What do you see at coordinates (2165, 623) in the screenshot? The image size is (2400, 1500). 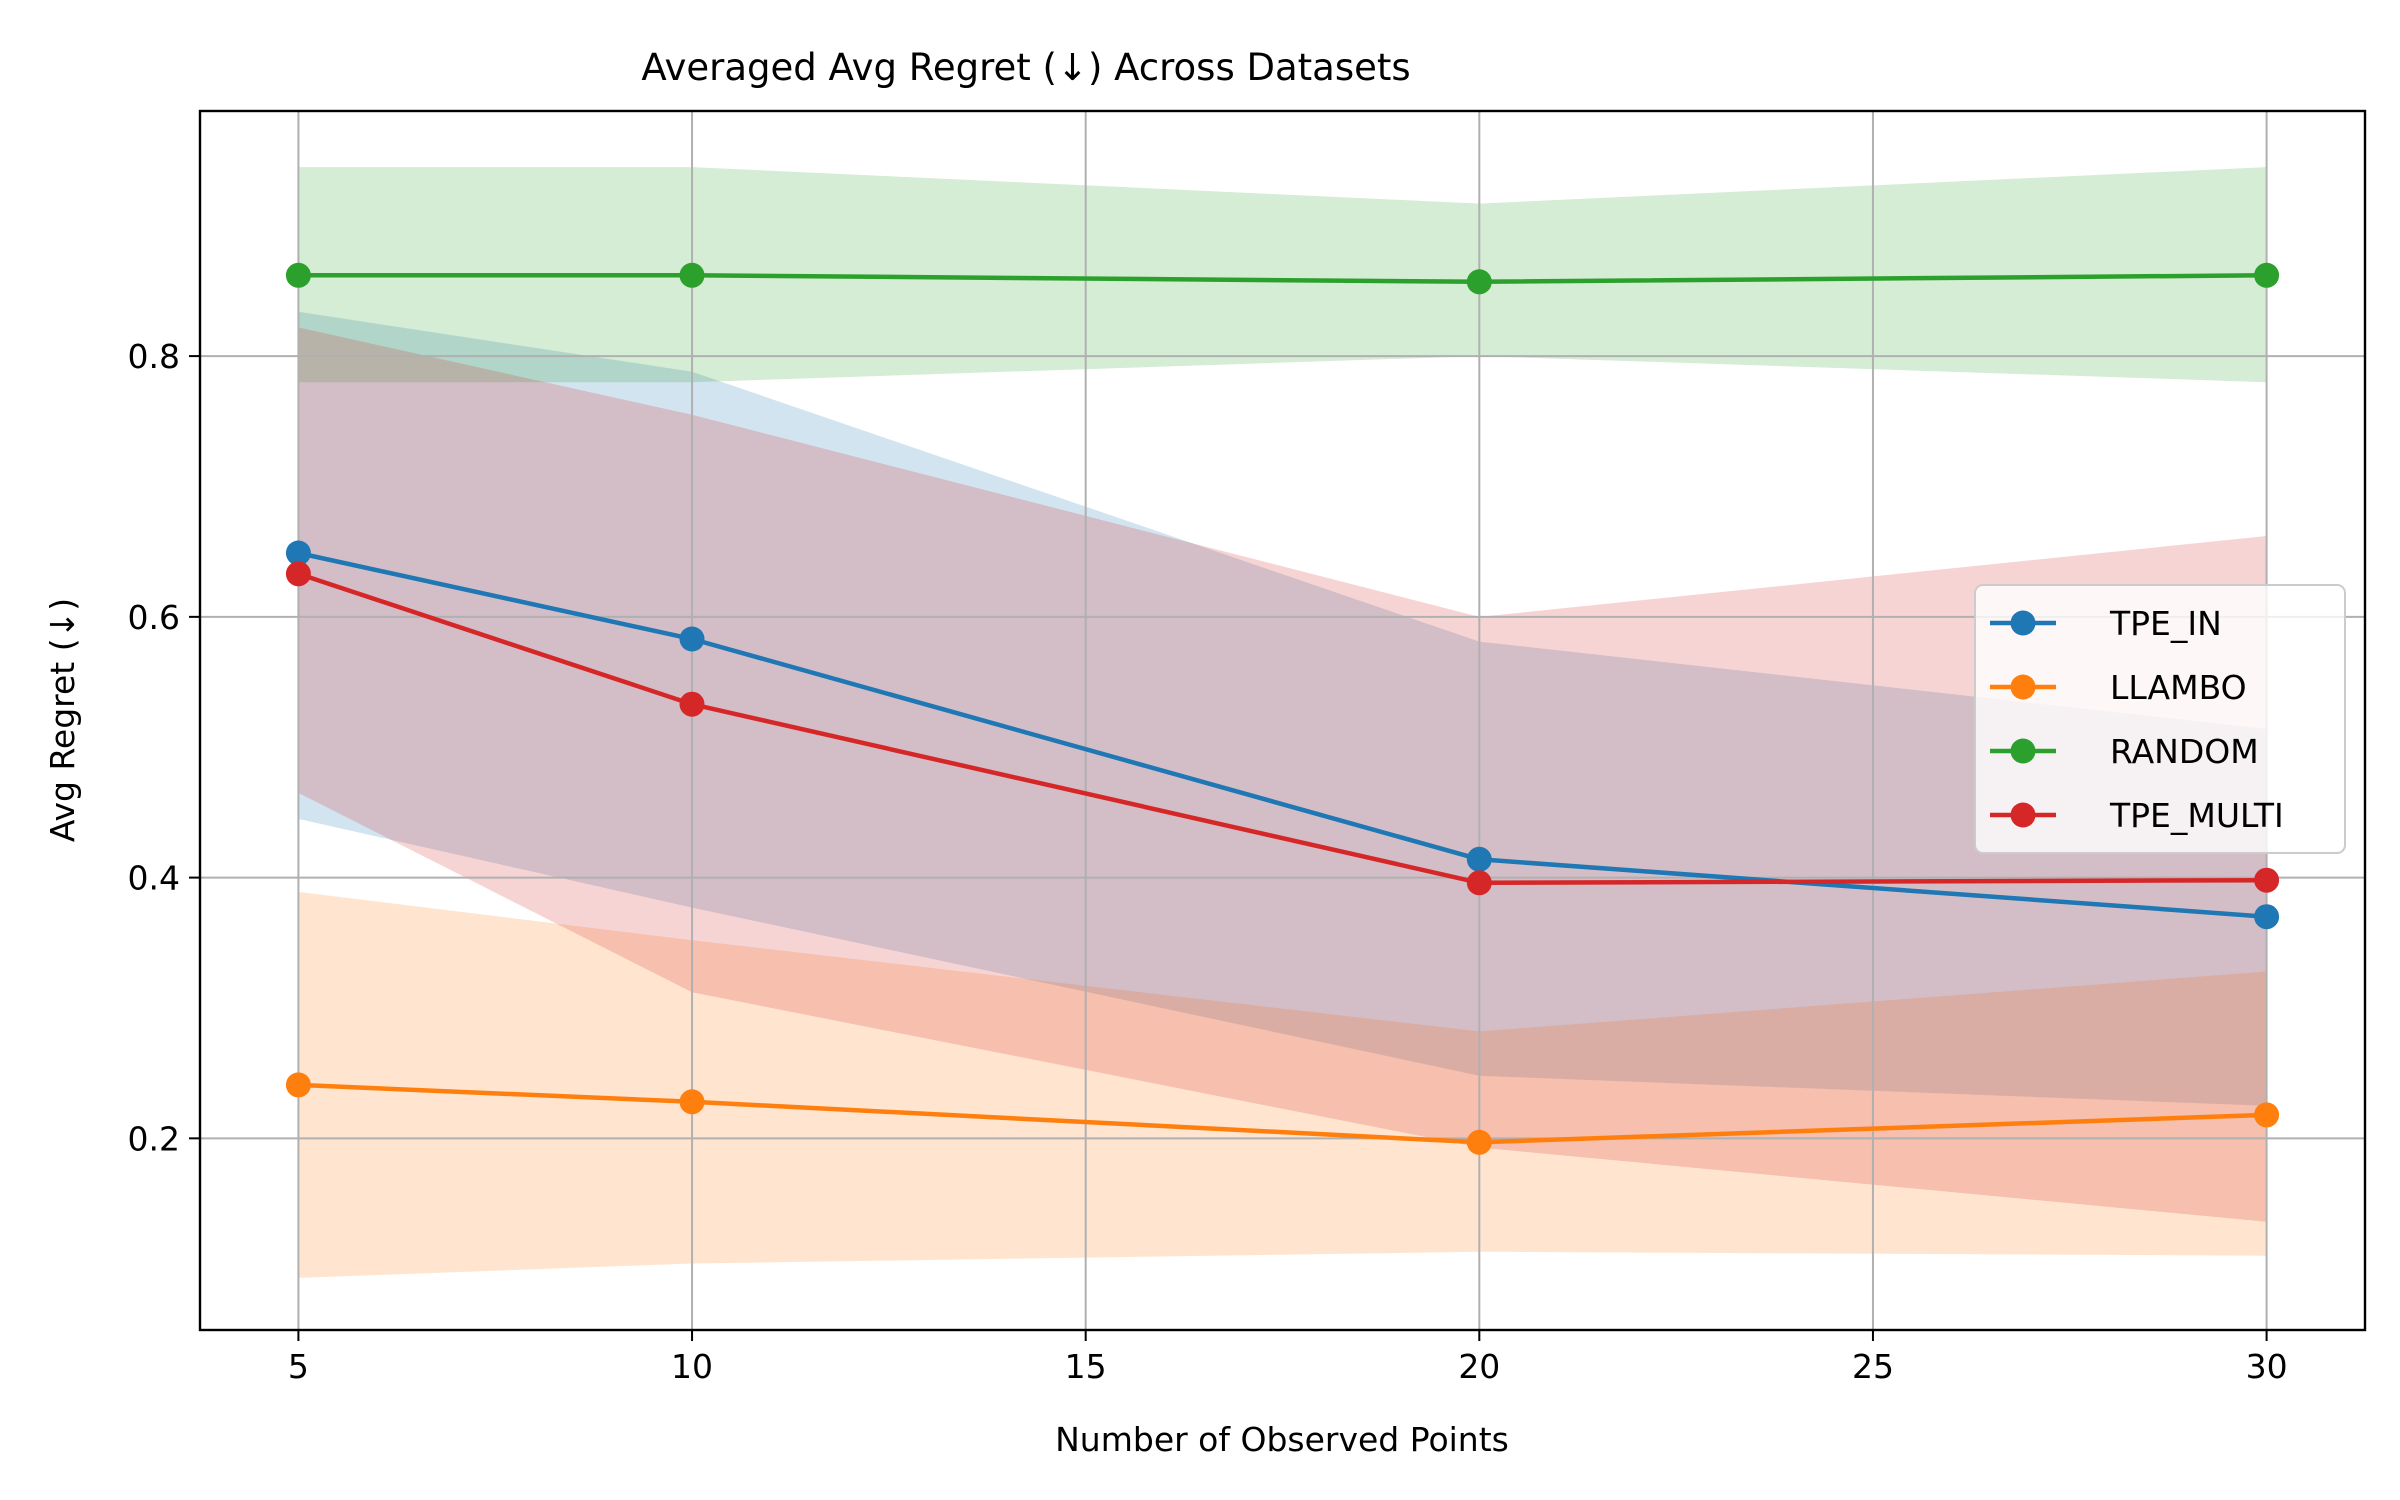 I see `legend-label-tpe-in: TPE_IN` at bounding box center [2165, 623].